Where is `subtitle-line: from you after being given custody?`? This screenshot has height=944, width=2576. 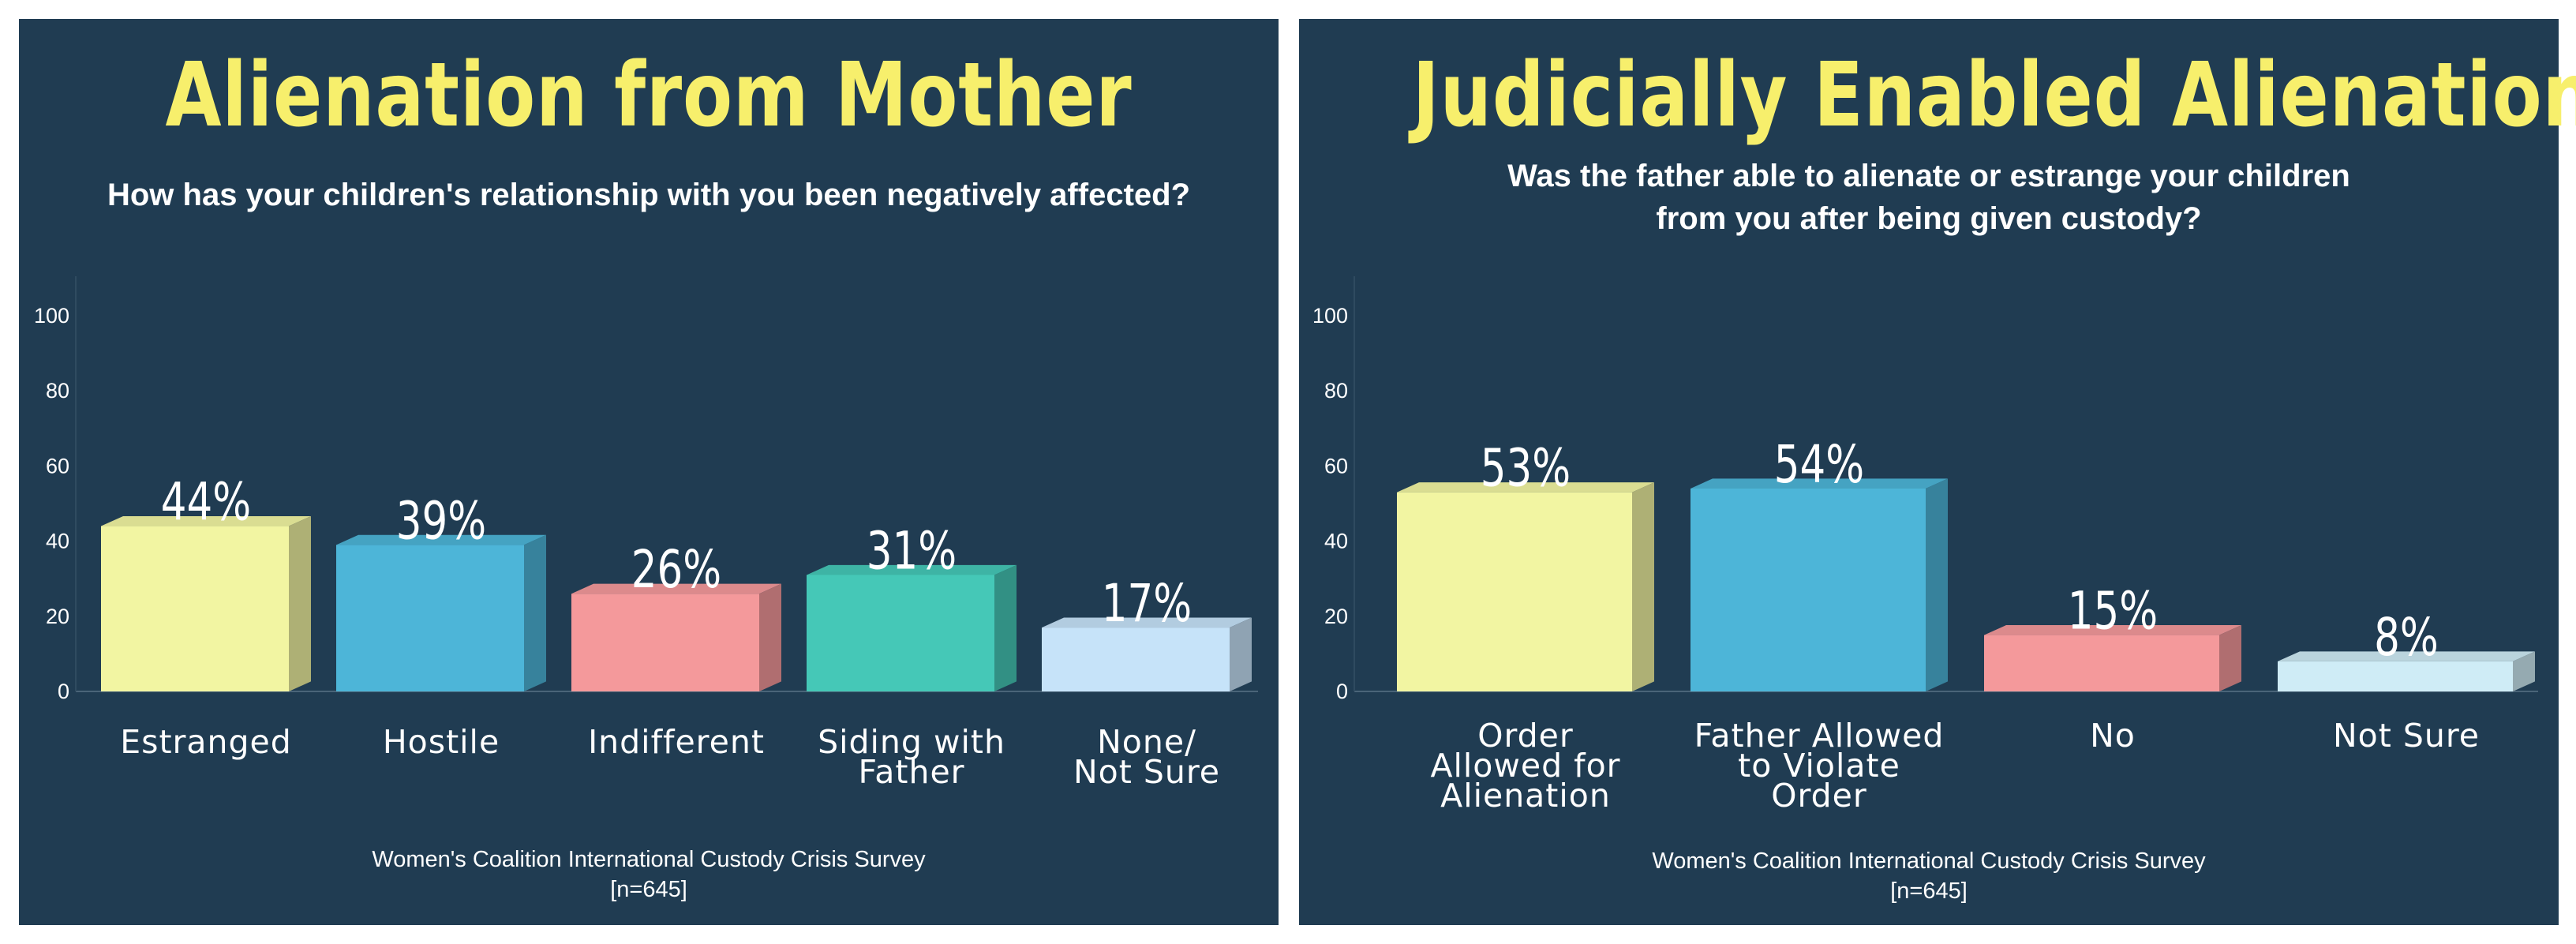
subtitle-line: from you after being given custody? is located at coordinates (1929, 218).